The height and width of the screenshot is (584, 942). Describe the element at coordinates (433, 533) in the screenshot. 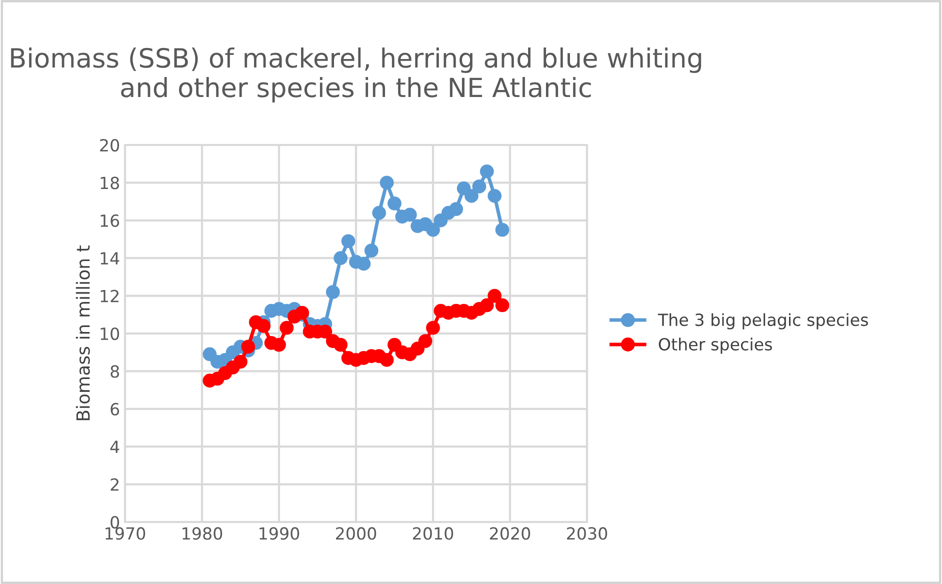

I see `x-tick-label: 2010` at that location.